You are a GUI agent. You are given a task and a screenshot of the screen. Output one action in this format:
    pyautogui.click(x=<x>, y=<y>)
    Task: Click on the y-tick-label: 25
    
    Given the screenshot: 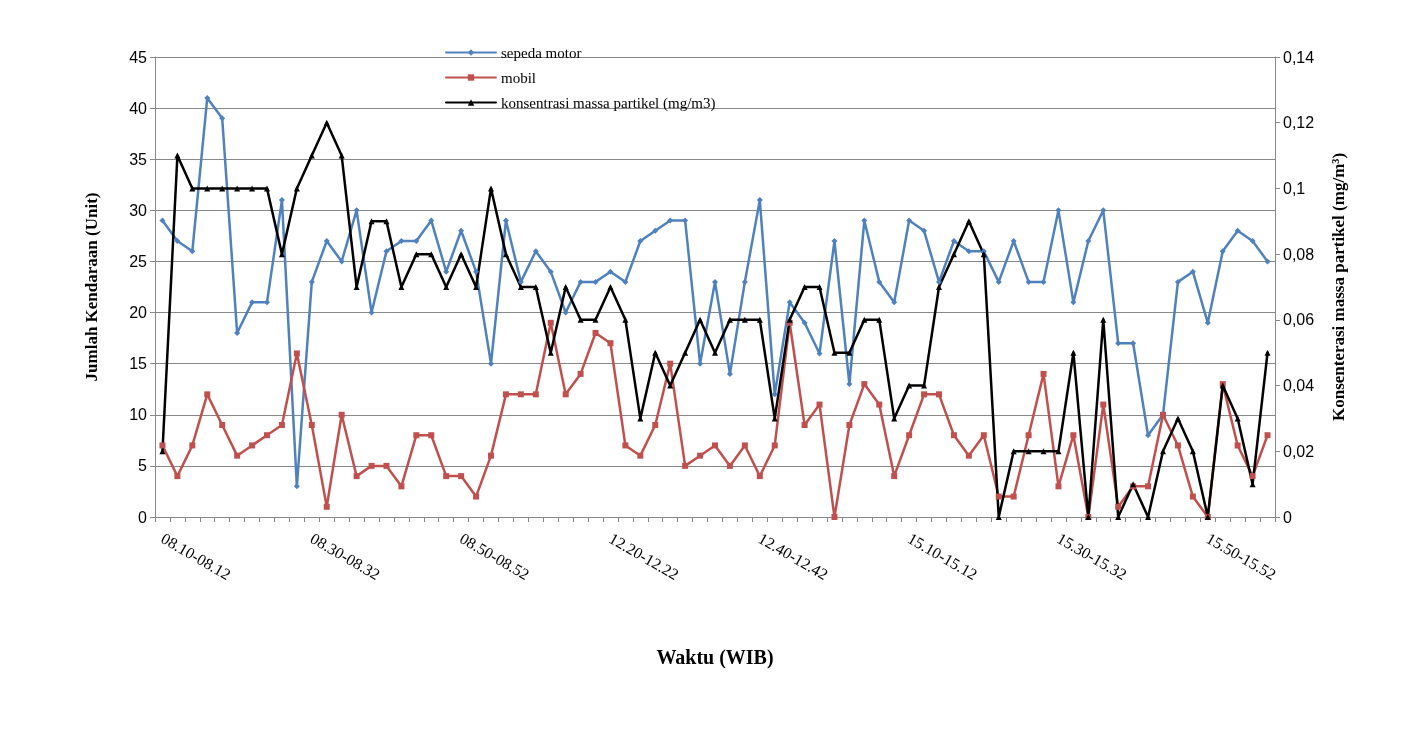 What is the action you would take?
    pyautogui.click(x=138, y=261)
    